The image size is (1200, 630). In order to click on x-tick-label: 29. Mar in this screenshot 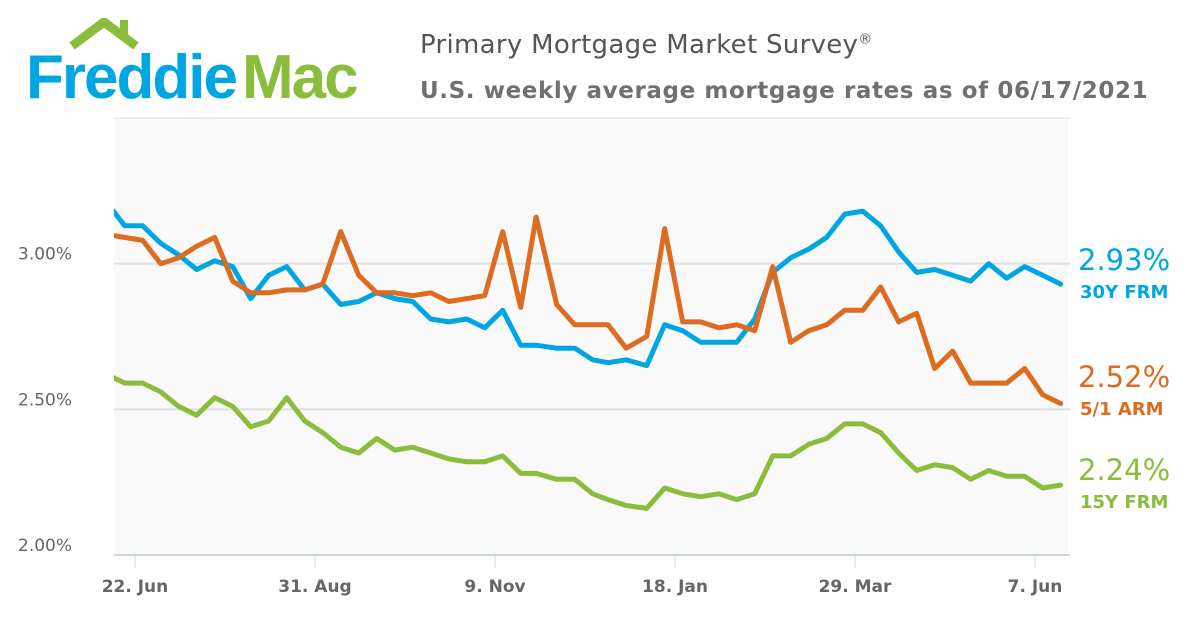, I will do `click(855, 587)`.